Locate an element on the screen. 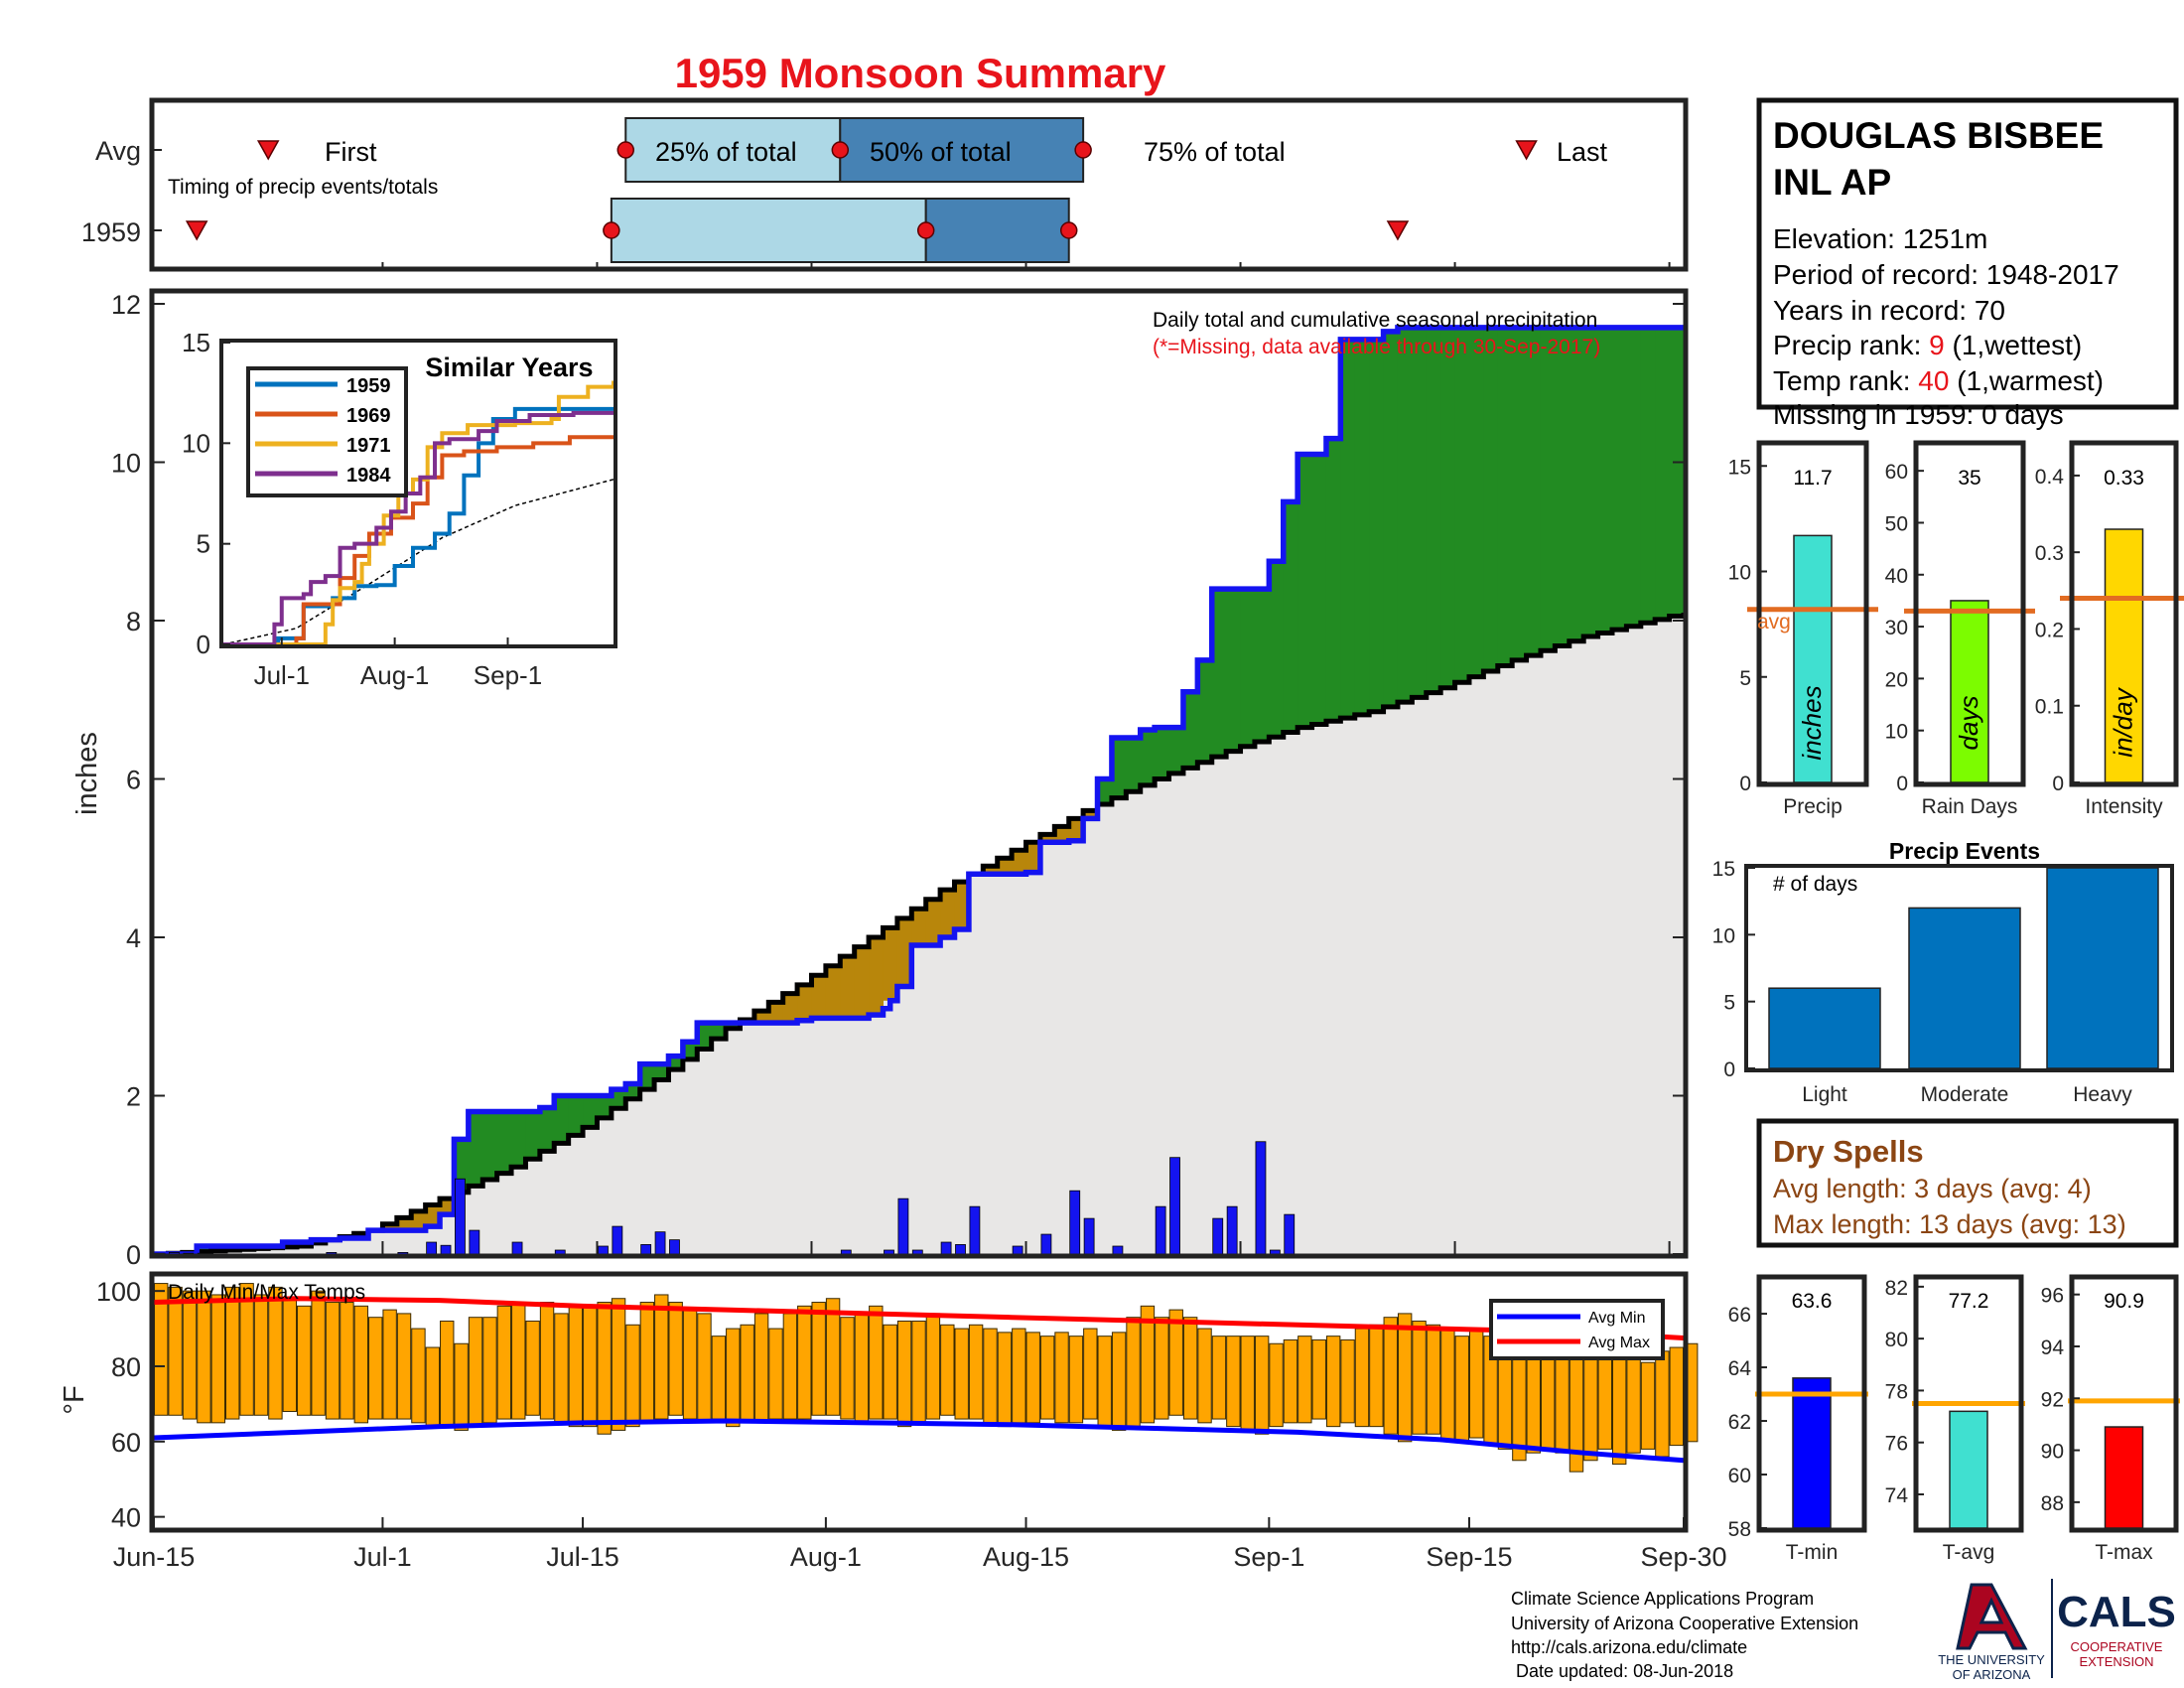 Image resolution: width=2184 pixels, height=1688 pixels. label-first: First is located at coordinates (351, 152).